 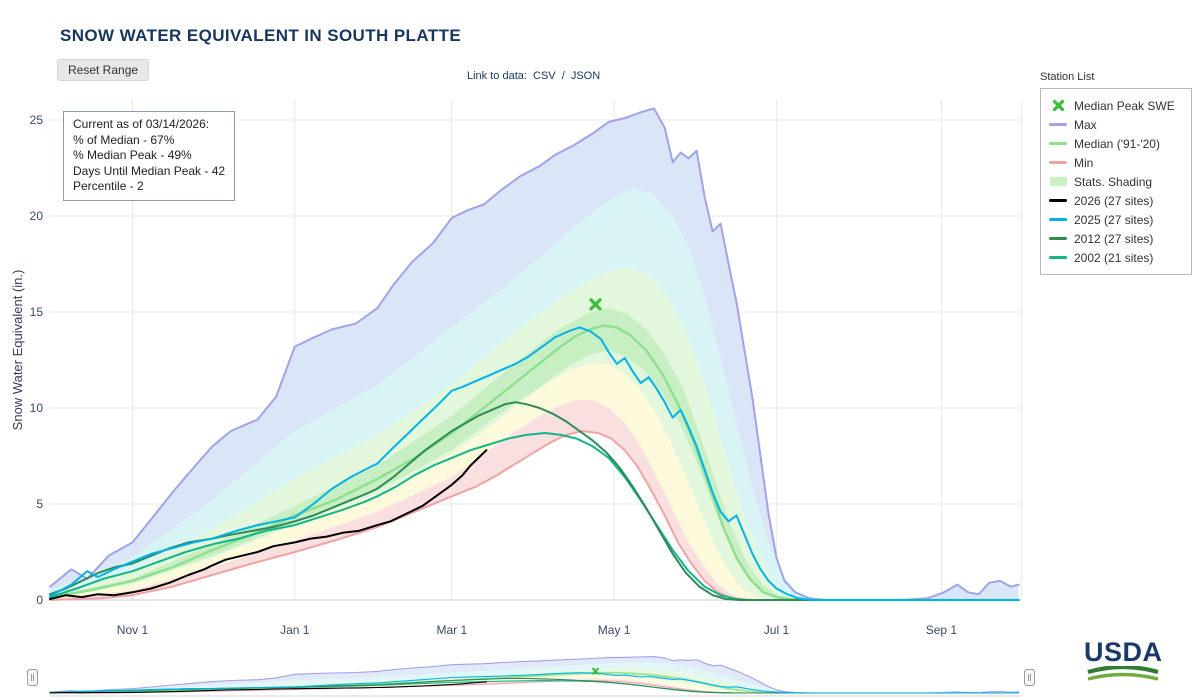 I want to click on max-line-swatch, so click(x=1058, y=124).